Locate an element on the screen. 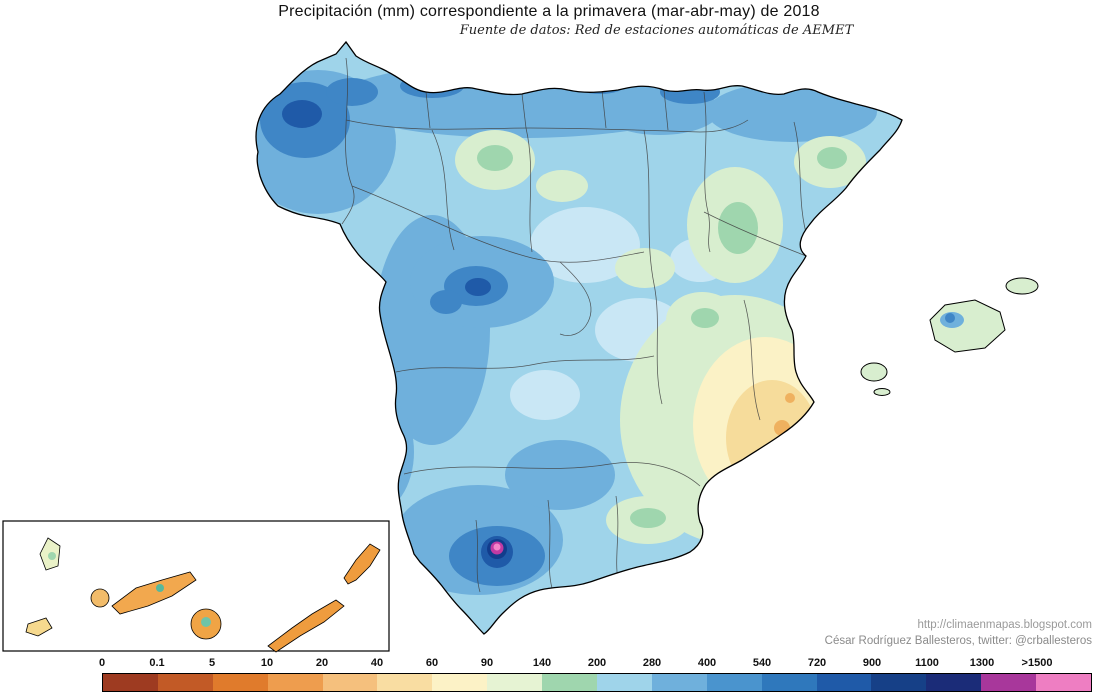 The image size is (1098, 696). legend-tick-label: 280 is located at coordinates (652, 663).